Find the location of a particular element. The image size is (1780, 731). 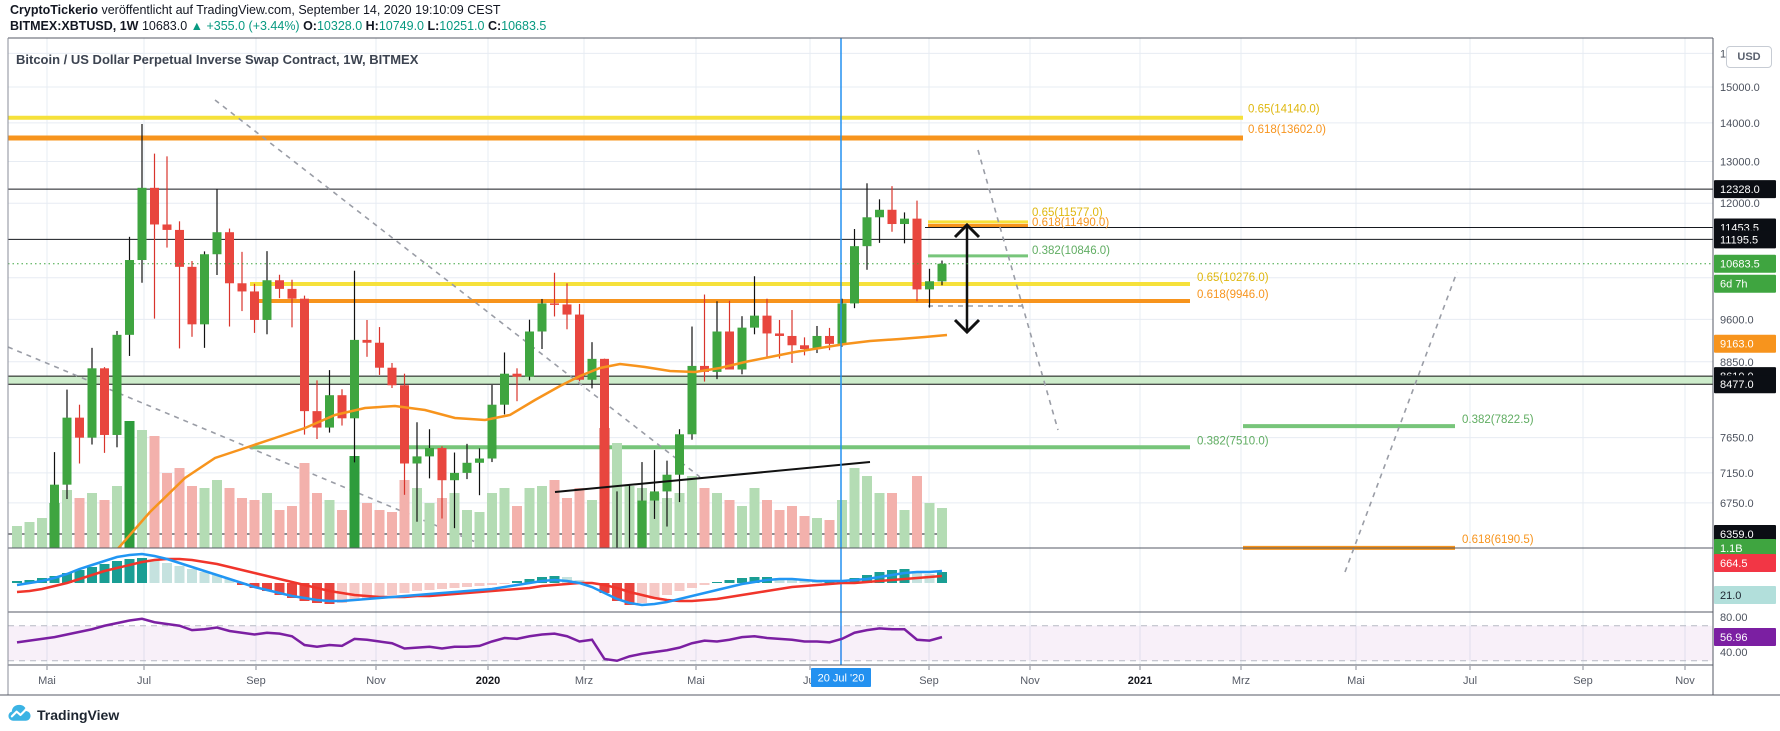

price-axis-label: 13000.0 is located at coordinates (1740, 163).